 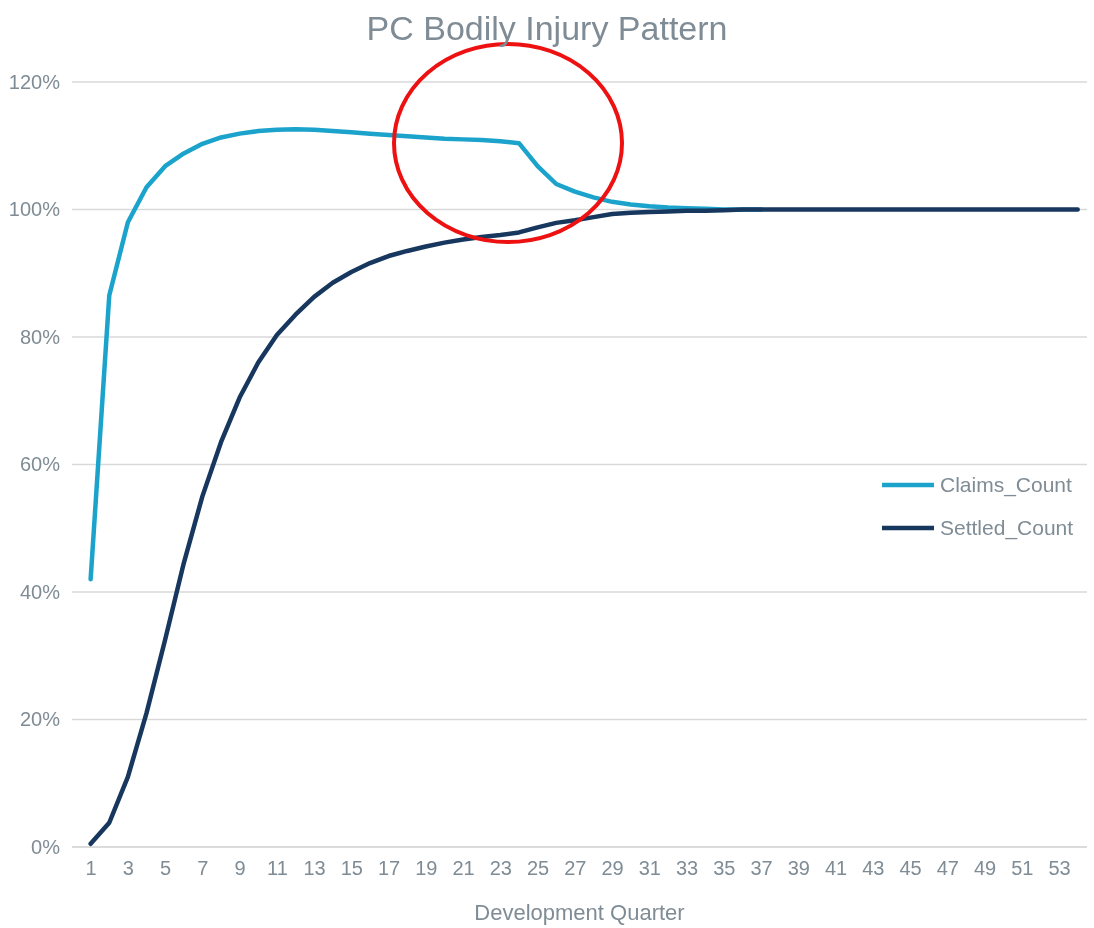 What do you see at coordinates (575, 868) in the screenshot?
I see `x-tick-label: 27` at bounding box center [575, 868].